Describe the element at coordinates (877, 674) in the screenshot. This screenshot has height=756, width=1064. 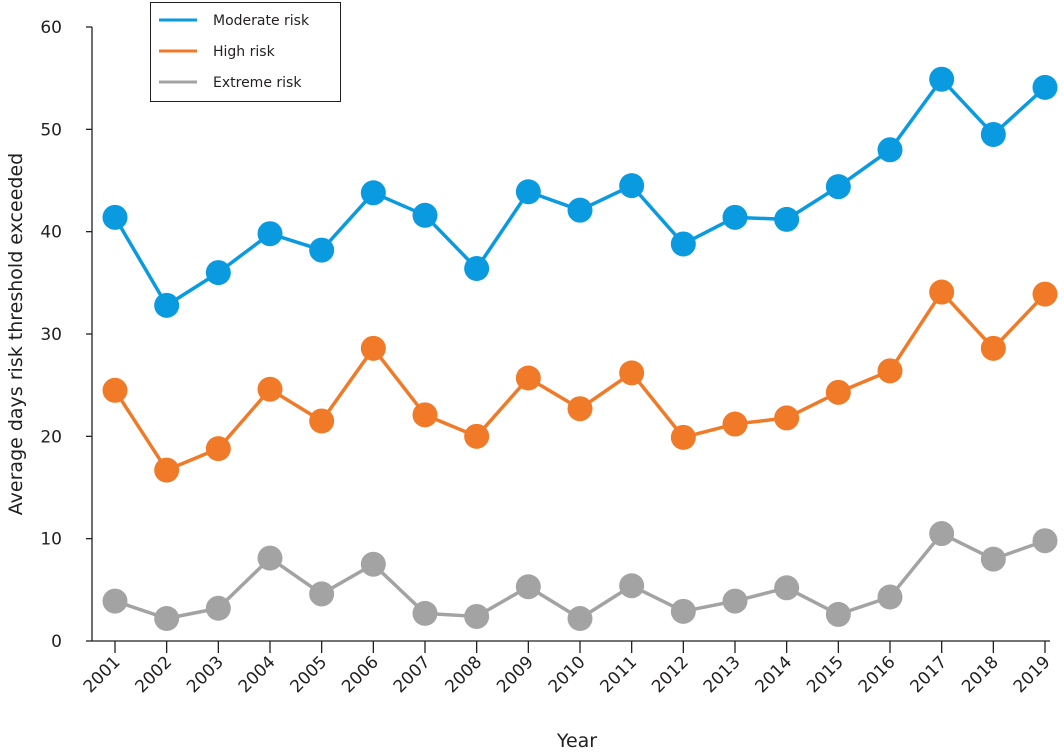
I see `x-tick-label: 2016` at that location.